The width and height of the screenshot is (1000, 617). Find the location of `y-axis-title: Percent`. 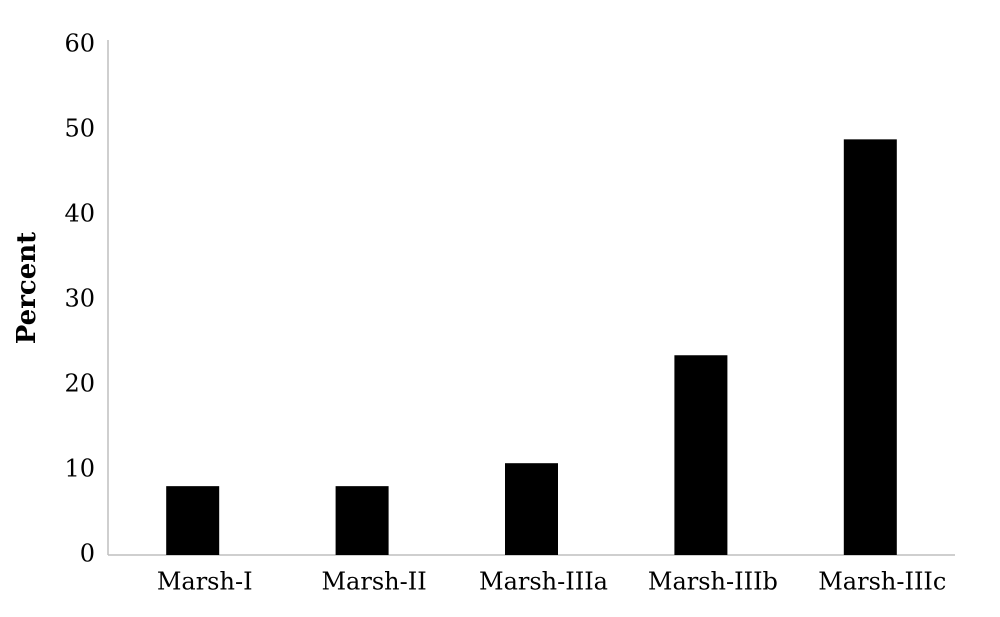

y-axis-title: Percent is located at coordinates (27, 288).